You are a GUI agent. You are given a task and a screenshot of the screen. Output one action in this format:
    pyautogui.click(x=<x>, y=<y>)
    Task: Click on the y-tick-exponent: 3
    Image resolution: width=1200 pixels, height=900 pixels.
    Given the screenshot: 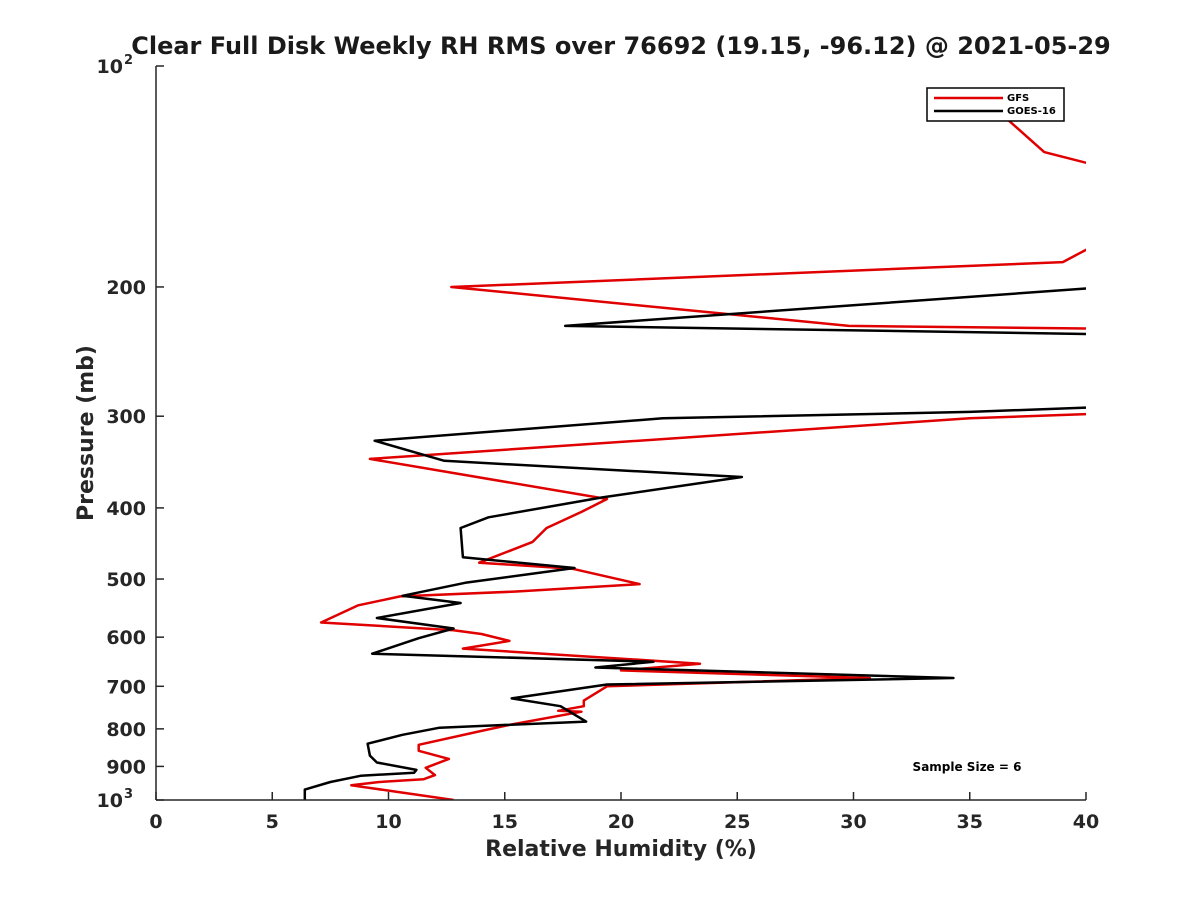 What is the action you would take?
    pyautogui.click(x=128, y=794)
    